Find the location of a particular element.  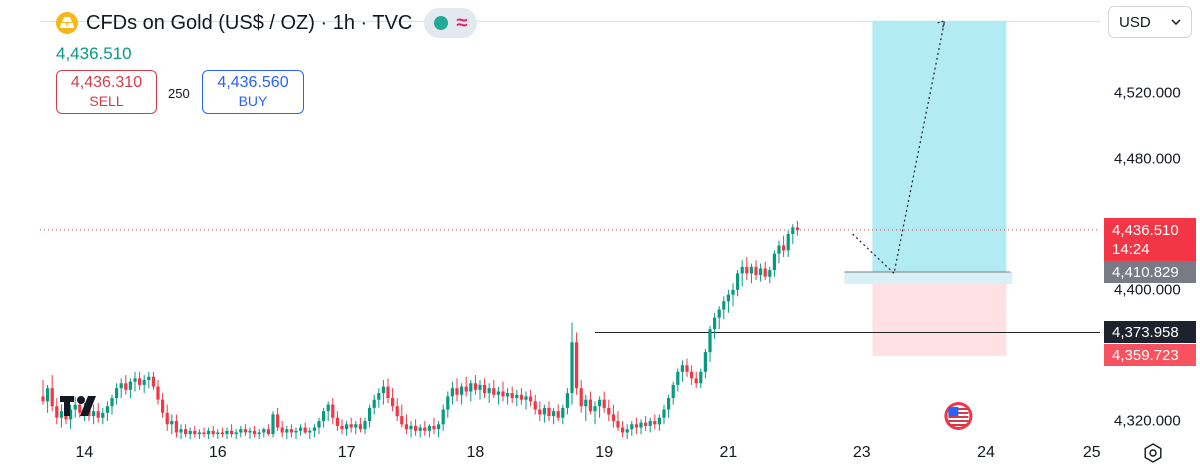

tradingview-logo is located at coordinates (78, 406).